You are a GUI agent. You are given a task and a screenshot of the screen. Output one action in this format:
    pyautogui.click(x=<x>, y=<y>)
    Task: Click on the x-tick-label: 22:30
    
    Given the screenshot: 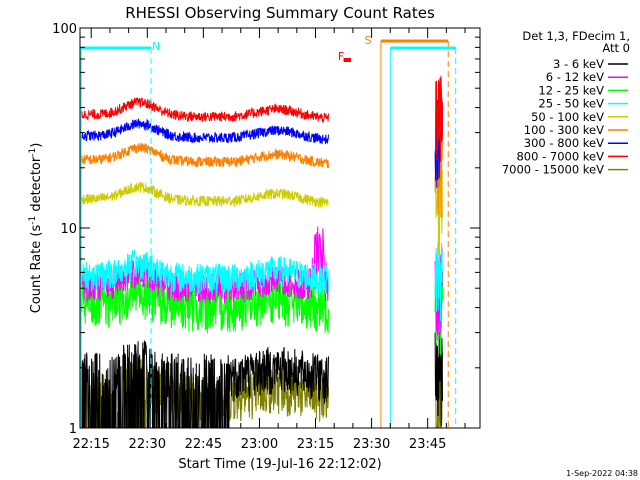 What is the action you would take?
    pyautogui.click(x=147, y=444)
    